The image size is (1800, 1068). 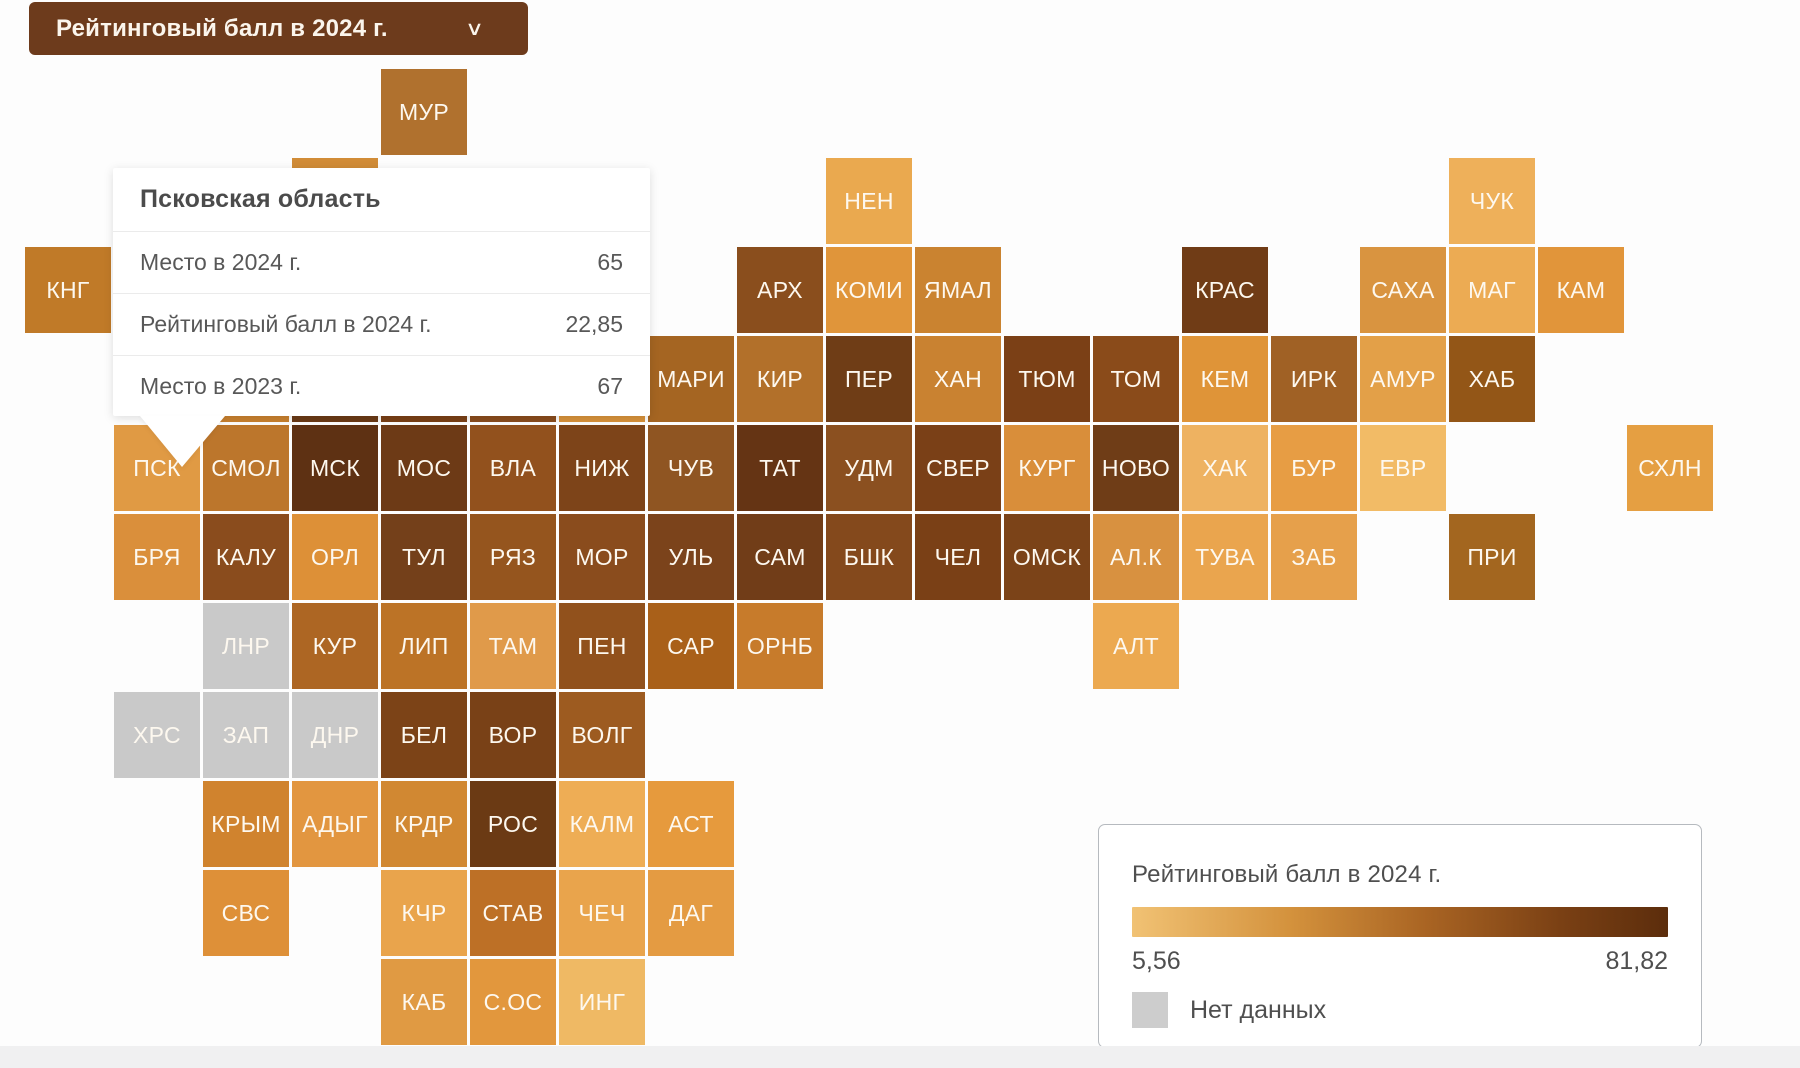 I want to click on region-tile-МСК: МСК, so click(x=335, y=468).